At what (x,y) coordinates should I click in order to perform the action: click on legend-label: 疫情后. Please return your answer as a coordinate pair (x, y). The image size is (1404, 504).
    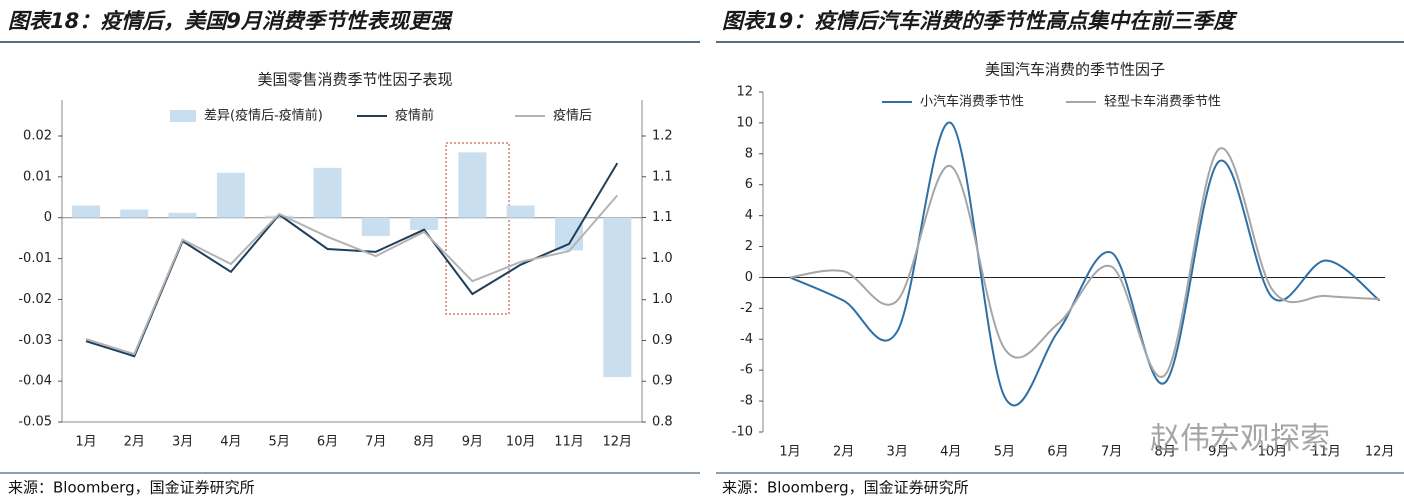
    Looking at the image, I should click on (572, 116).